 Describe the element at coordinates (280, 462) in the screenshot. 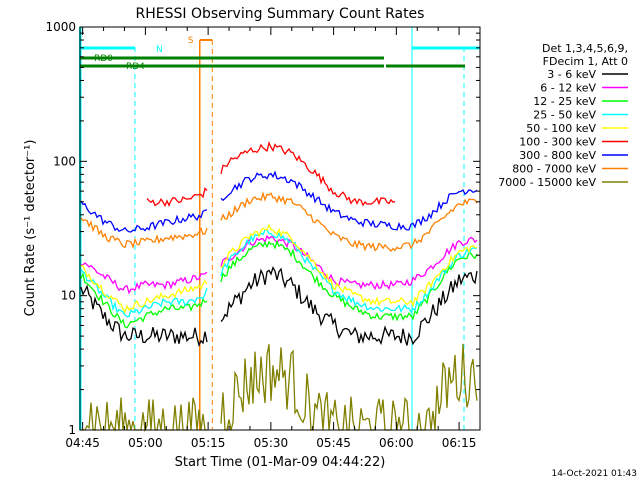

I see `x-axis-label: Start Time (01-Mar-09 04:44:22)` at that location.